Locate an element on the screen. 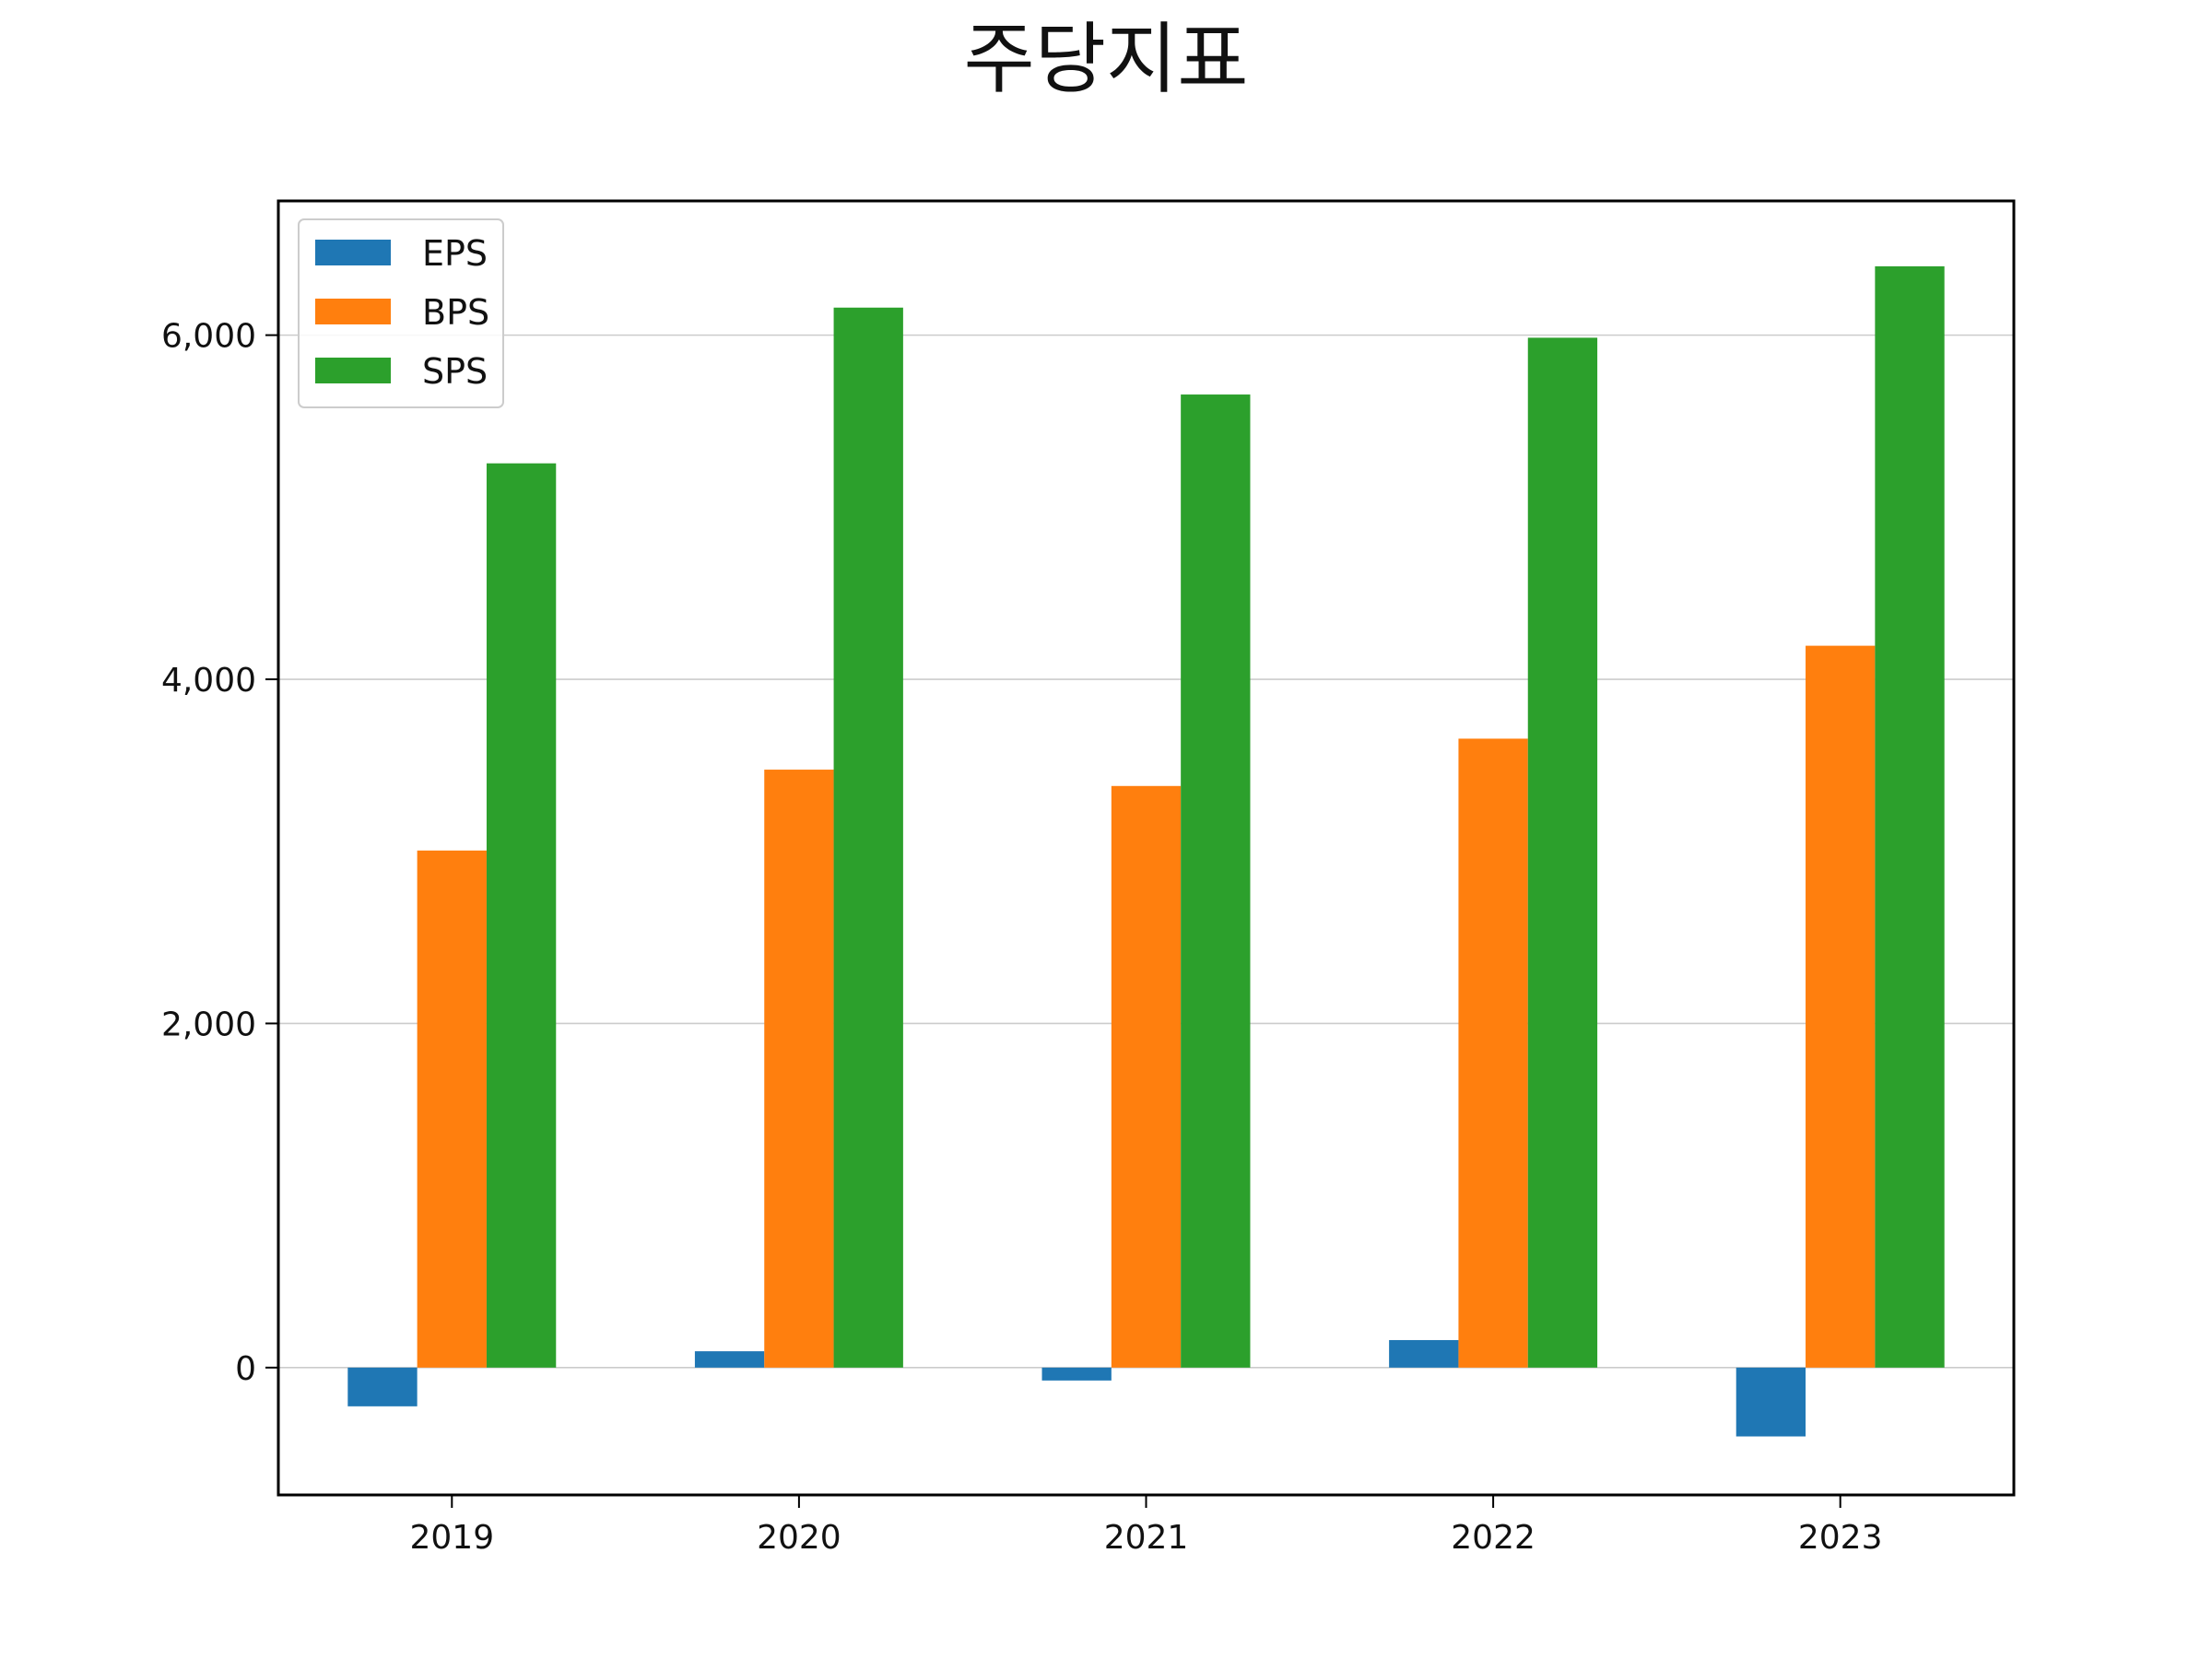  legend-label-bps: BPS is located at coordinates (455, 312).